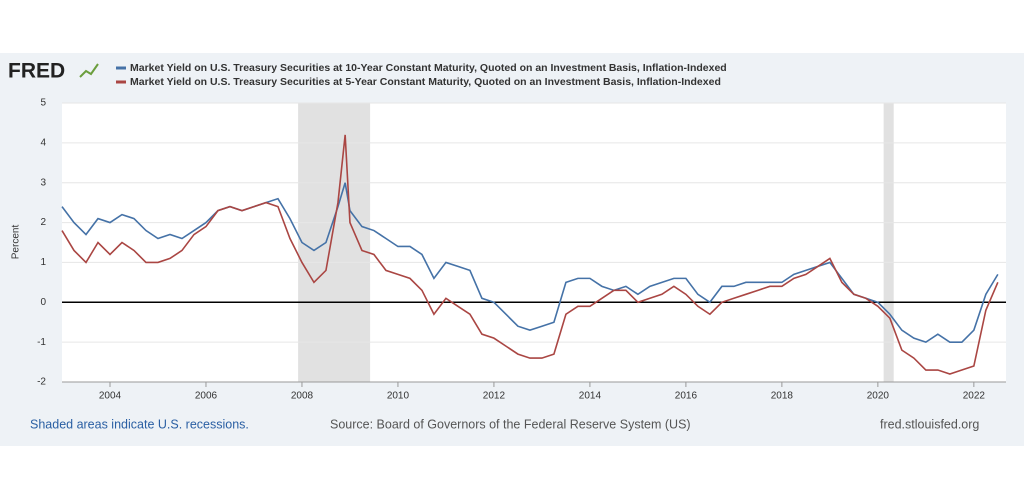  I want to click on x-tick-label: 2022, so click(974, 396).